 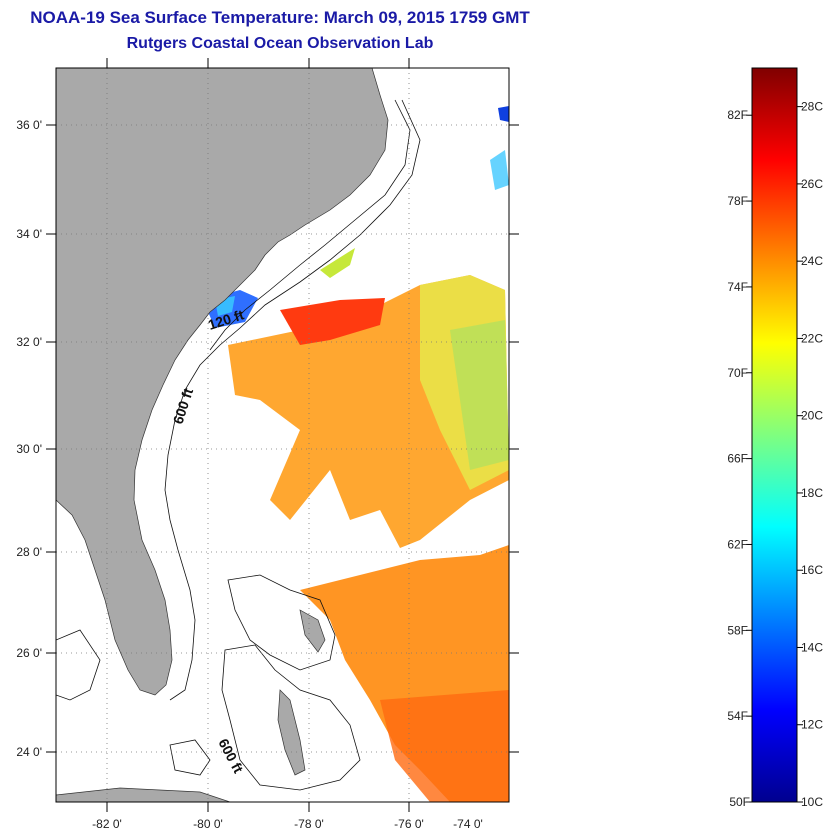 What do you see at coordinates (208, 824) in the screenshot?
I see `lon-label: -80 0'` at bounding box center [208, 824].